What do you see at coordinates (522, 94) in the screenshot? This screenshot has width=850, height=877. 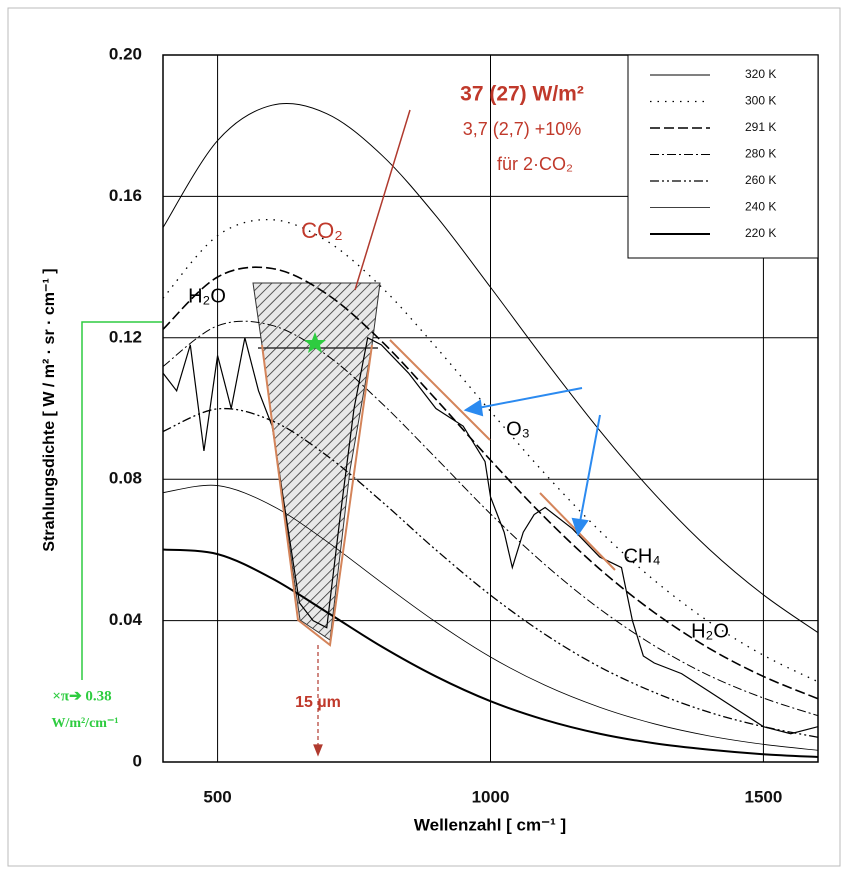 I see `annotation: 37 (27) W/m²` at bounding box center [522, 94].